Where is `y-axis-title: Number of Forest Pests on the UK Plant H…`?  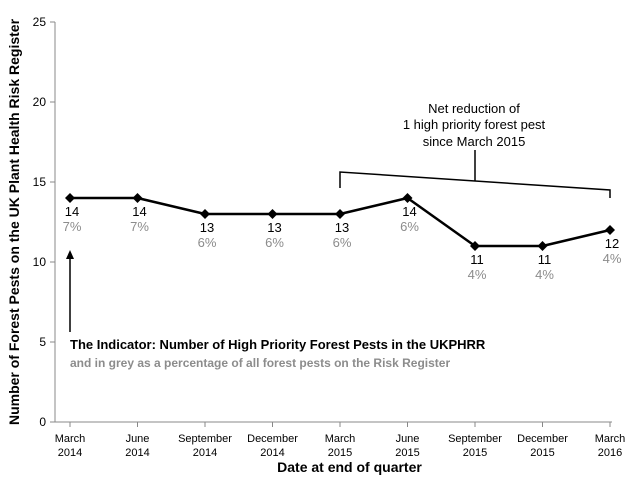
y-axis-title: Number of Forest Pests on the UK Plant H… is located at coordinates (14, 221).